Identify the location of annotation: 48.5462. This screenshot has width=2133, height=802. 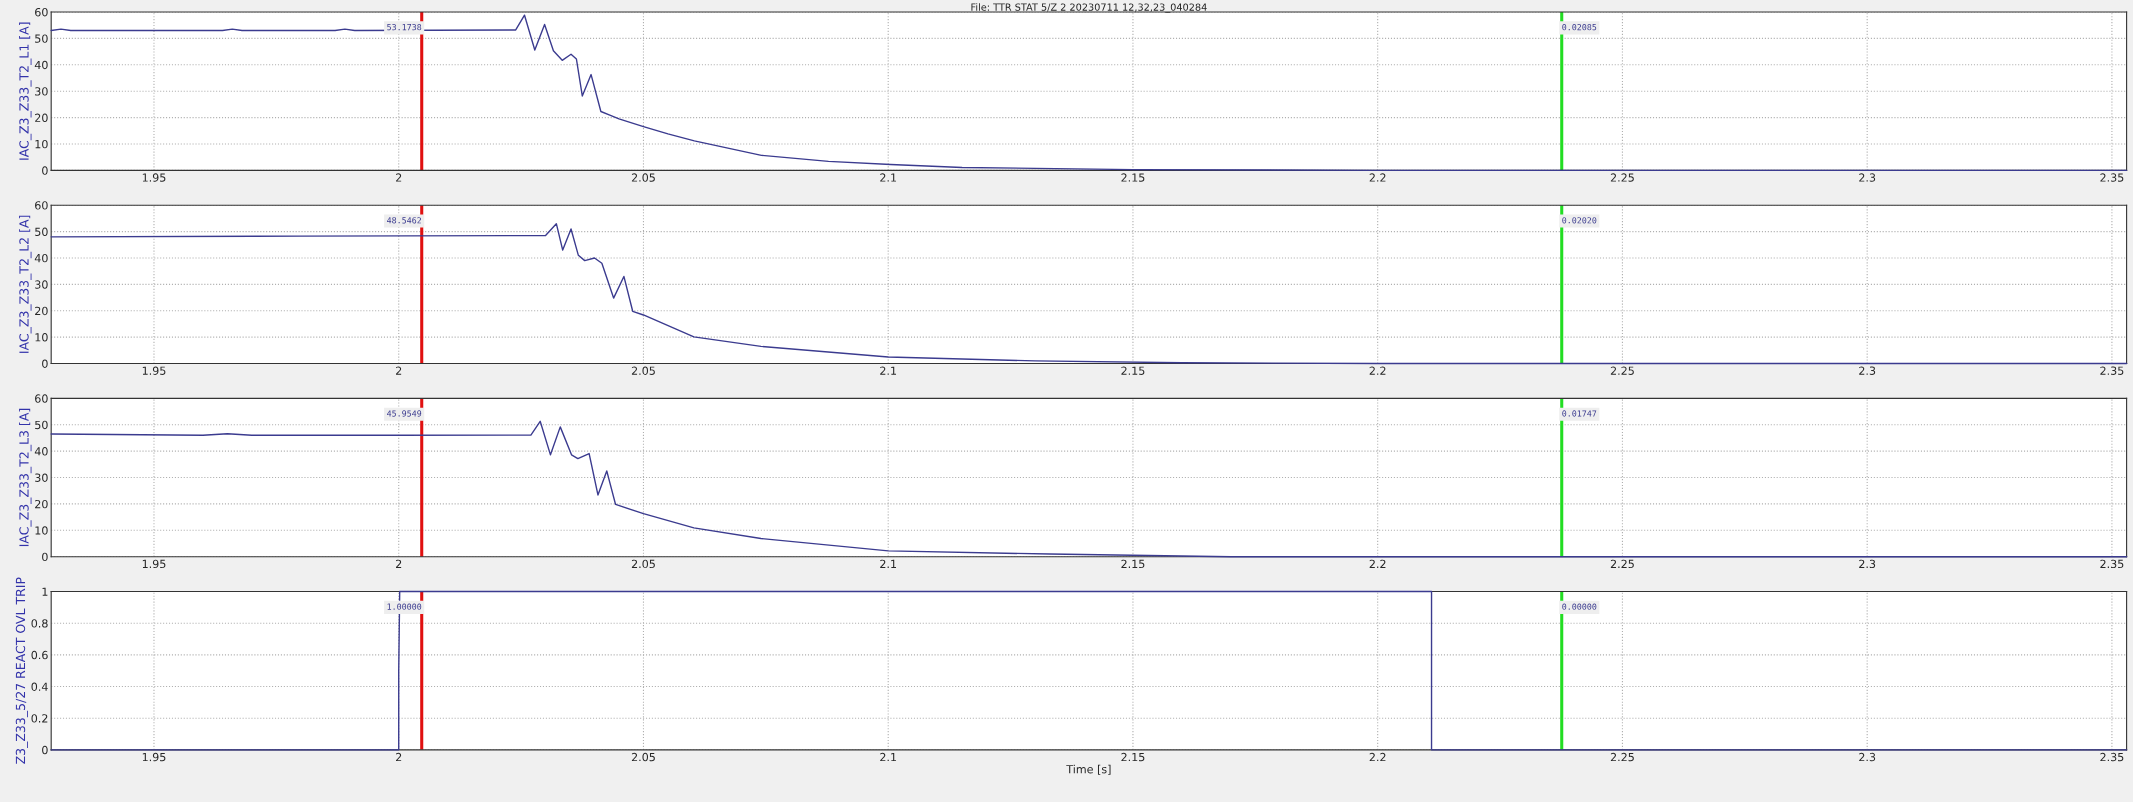
(404, 220).